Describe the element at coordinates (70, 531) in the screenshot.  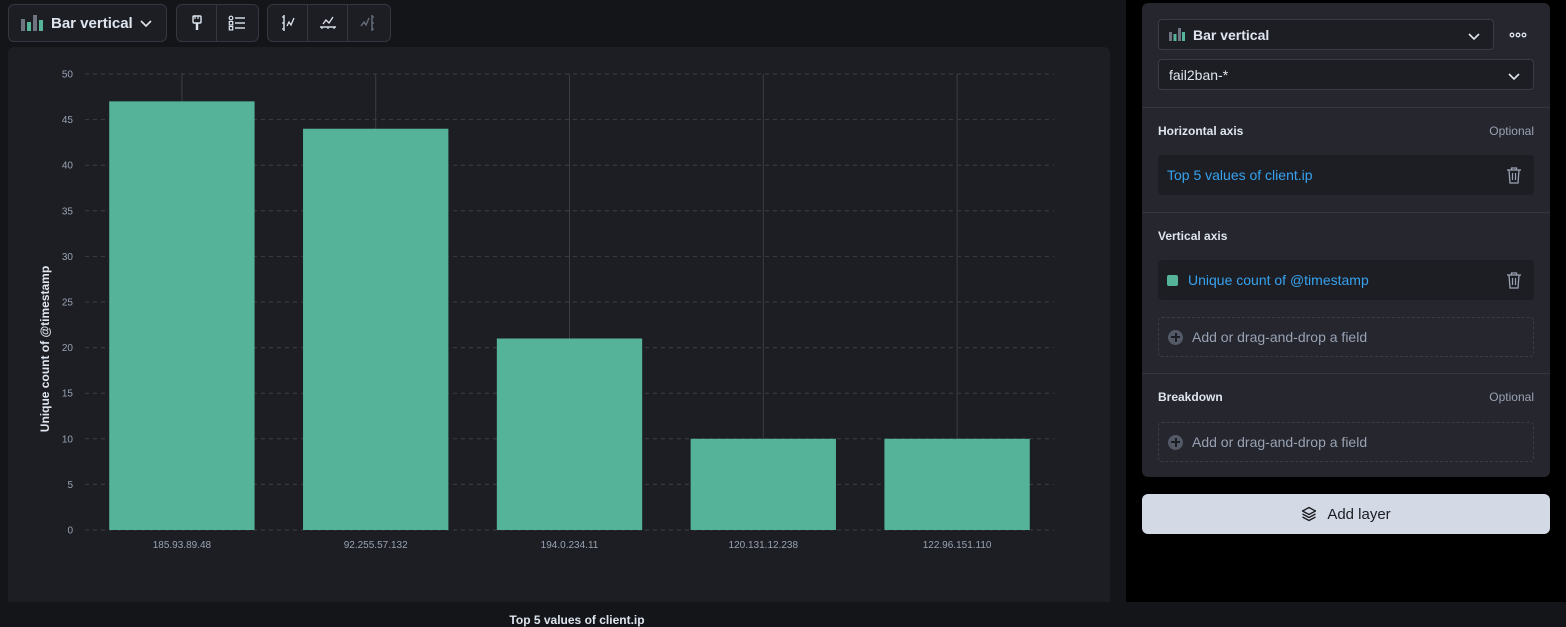
I see `y-tick-label: 0` at that location.